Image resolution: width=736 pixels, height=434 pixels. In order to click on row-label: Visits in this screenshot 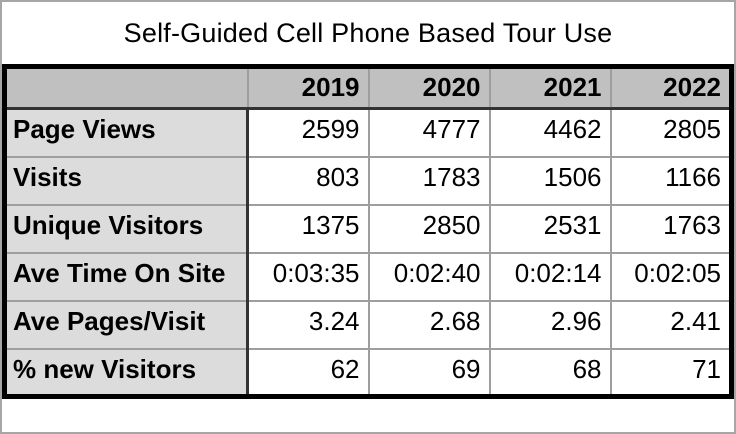, I will do `click(126, 180)`.